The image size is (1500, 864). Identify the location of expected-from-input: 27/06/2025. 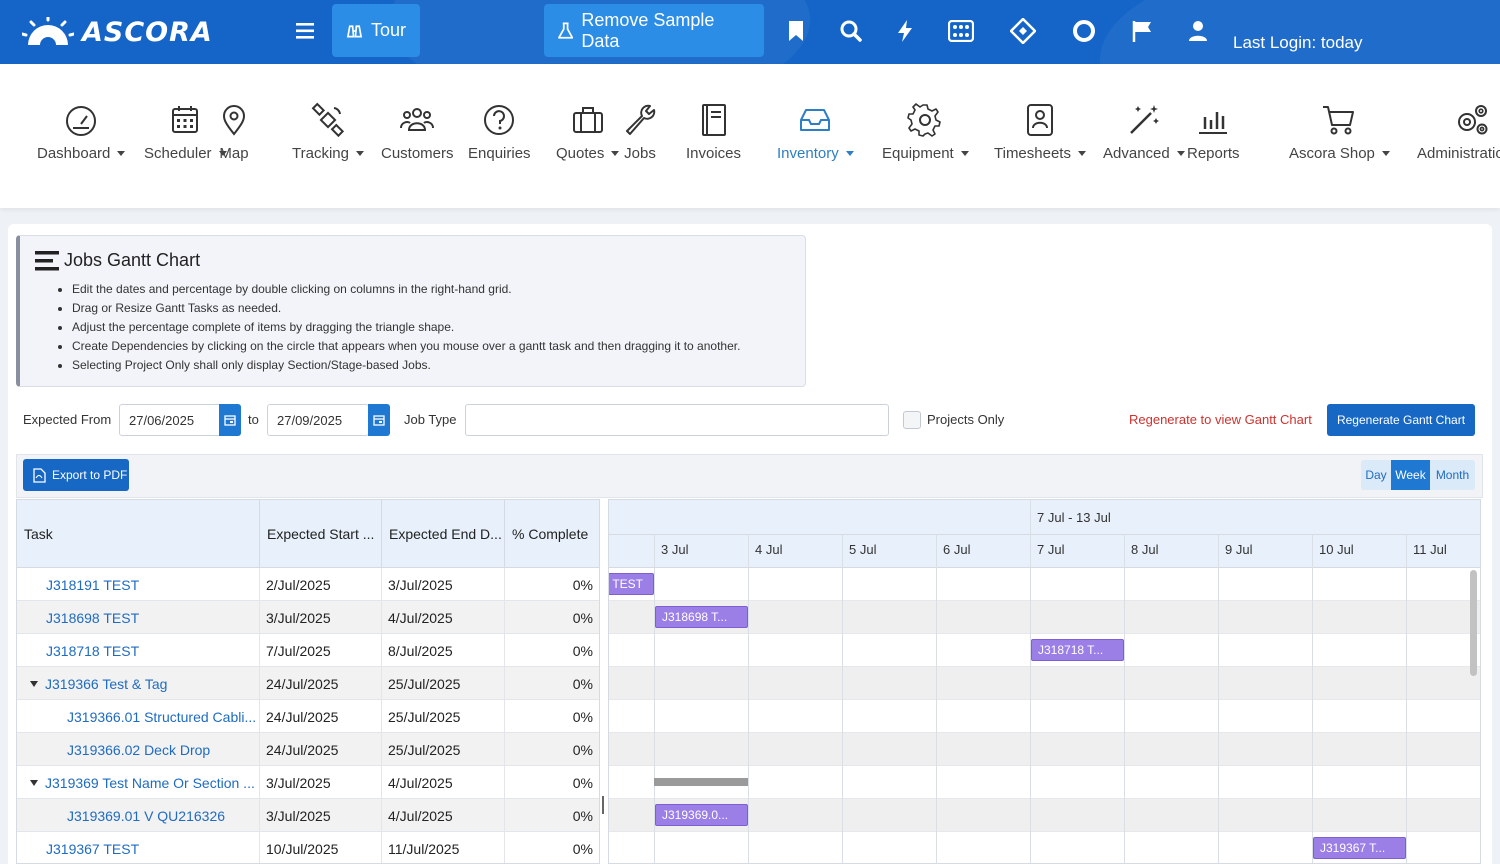
(170, 420).